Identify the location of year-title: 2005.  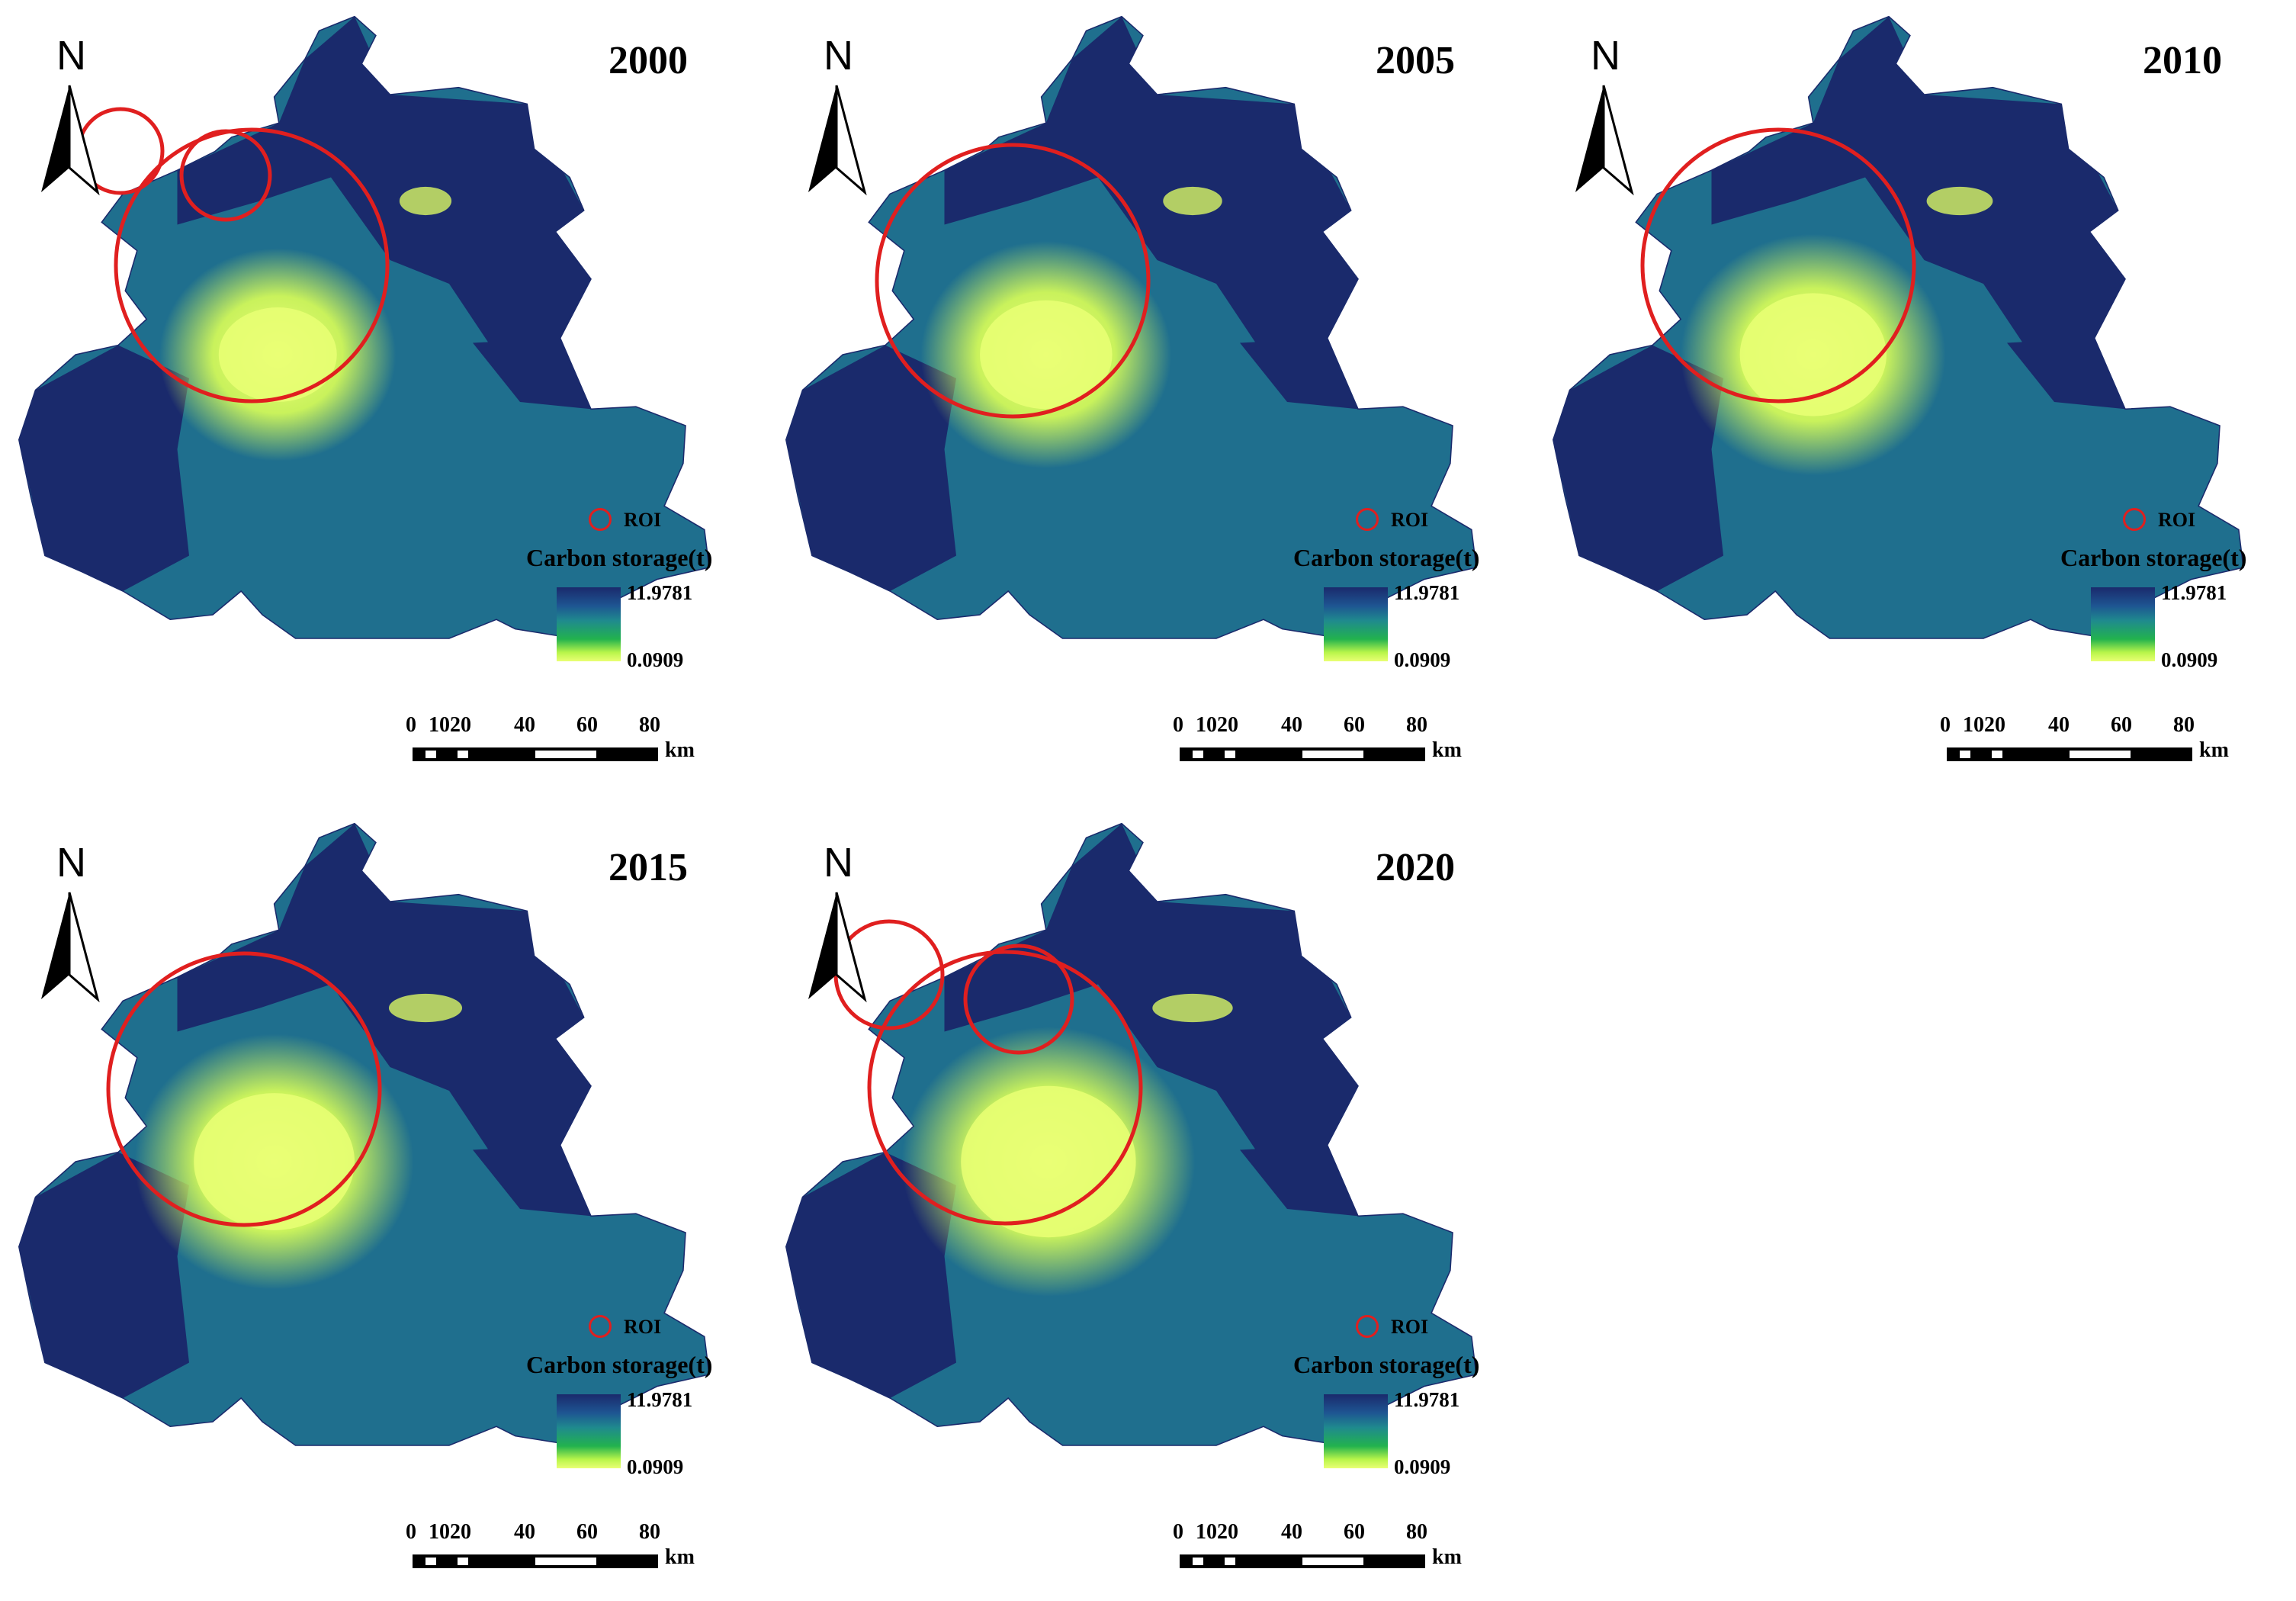
(1415, 60).